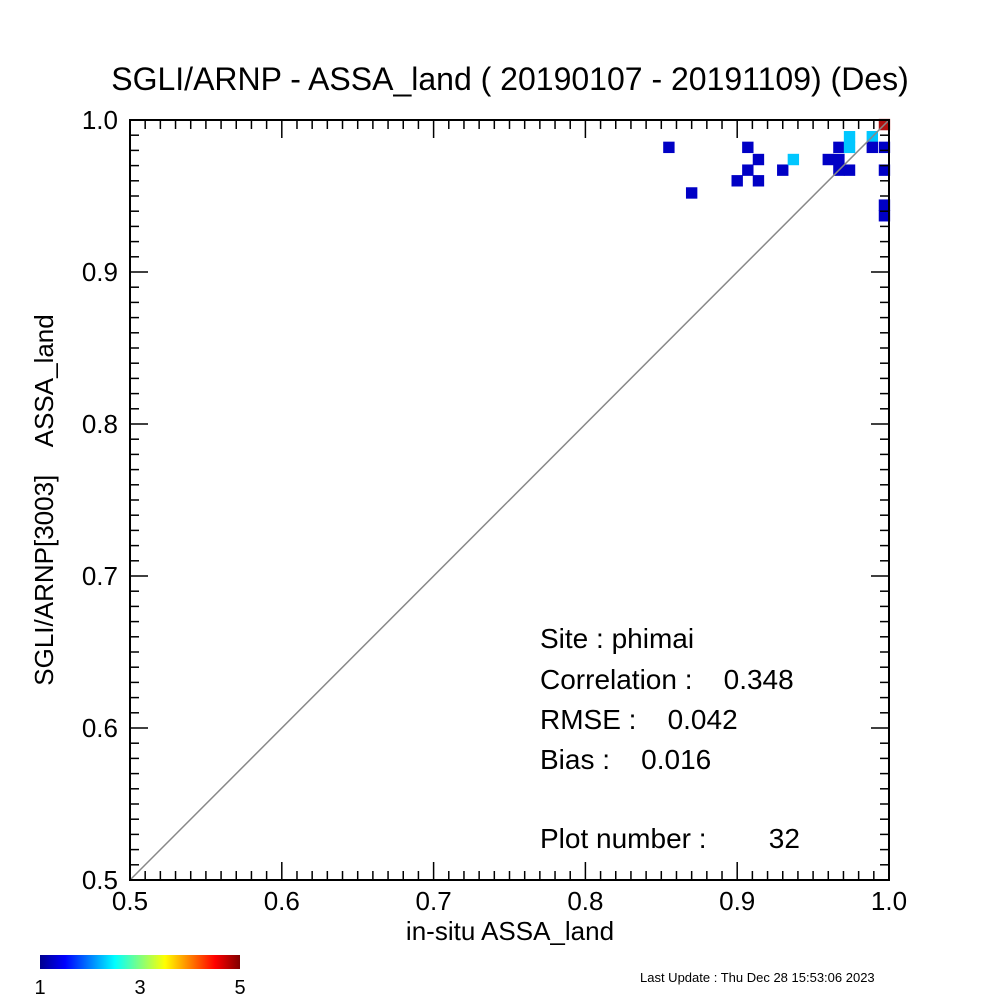 This screenshot has height=1000, width=1000. What do you see at coordinates (889, 901) in the screenshot?
I see `x-tick-label: 1.0` at bounding box center [889, 901].